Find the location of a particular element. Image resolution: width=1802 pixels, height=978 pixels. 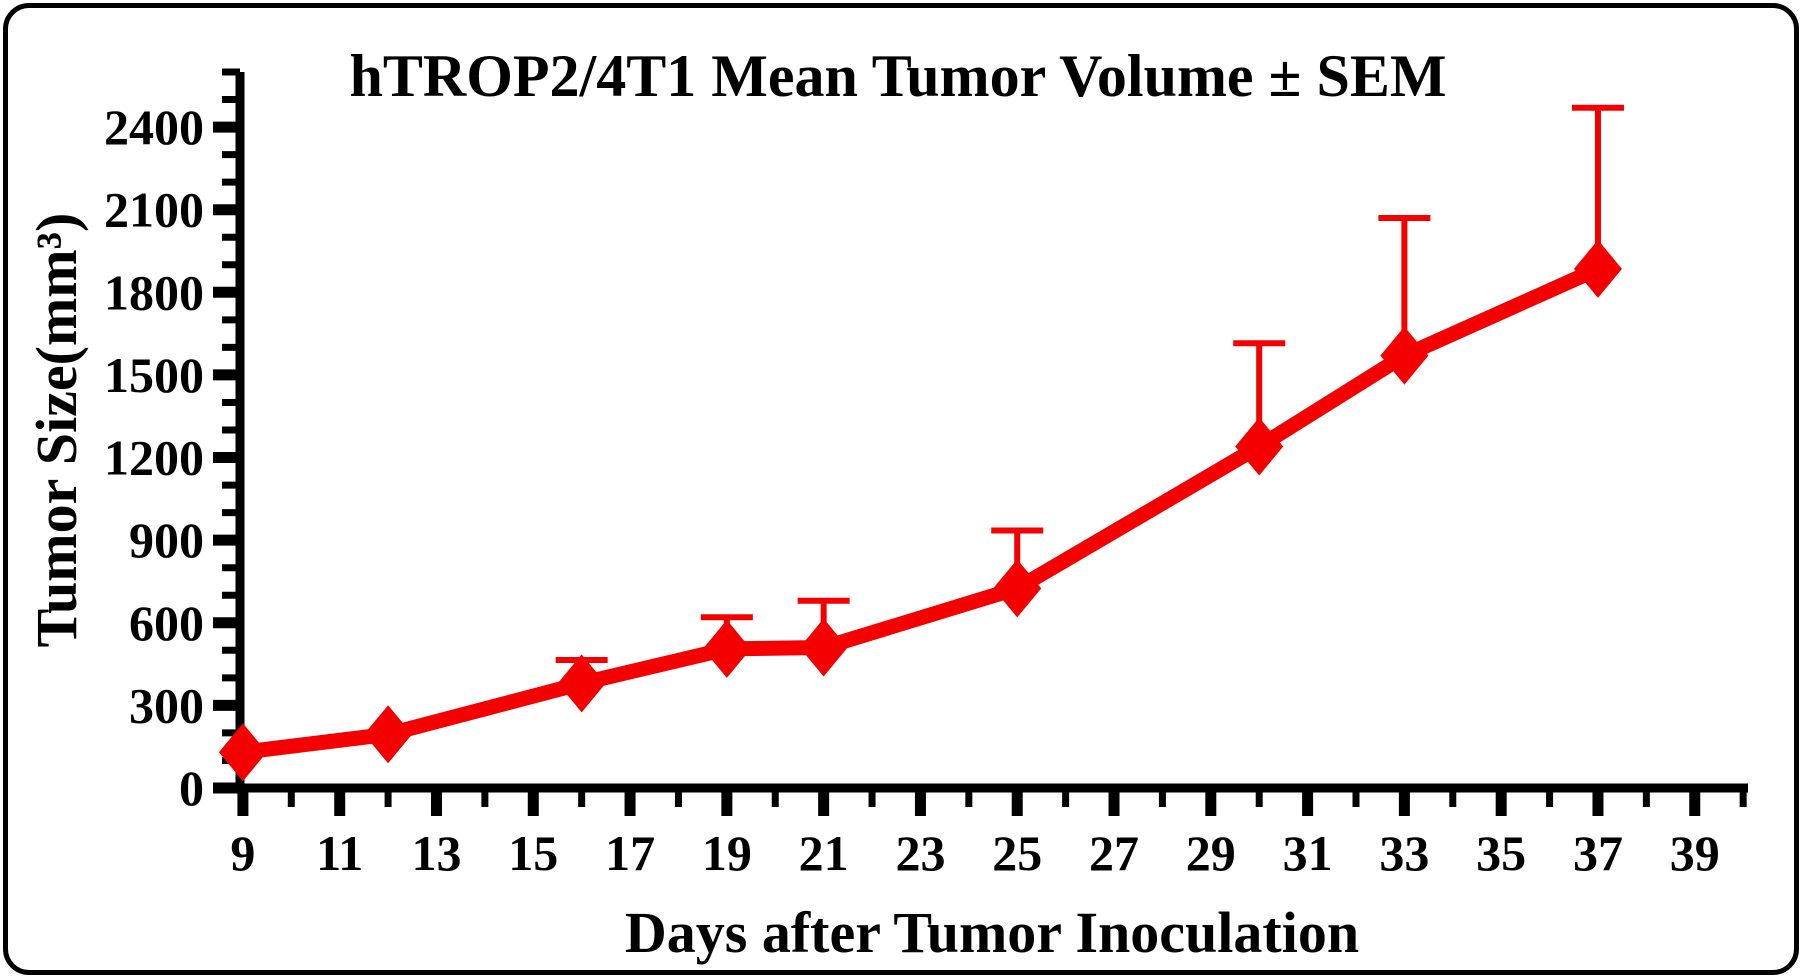

y-tick-label: 1200 is located at coordinates (154, 458).